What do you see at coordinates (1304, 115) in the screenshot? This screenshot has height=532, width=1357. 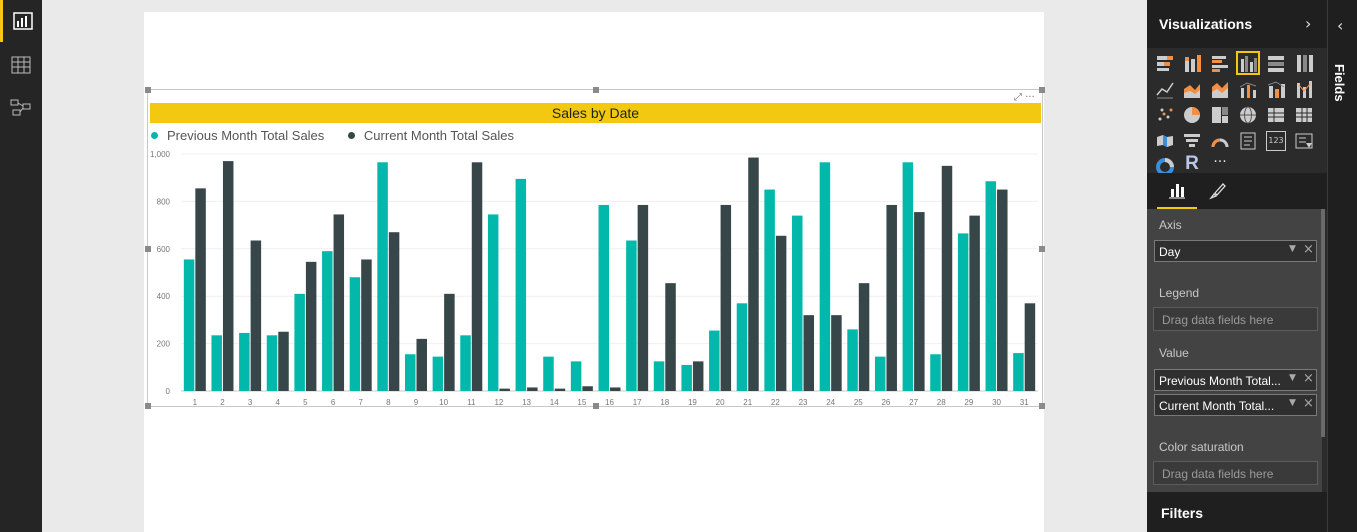 I see `matrix-visual-icon` at bounding box center [1304, 115].